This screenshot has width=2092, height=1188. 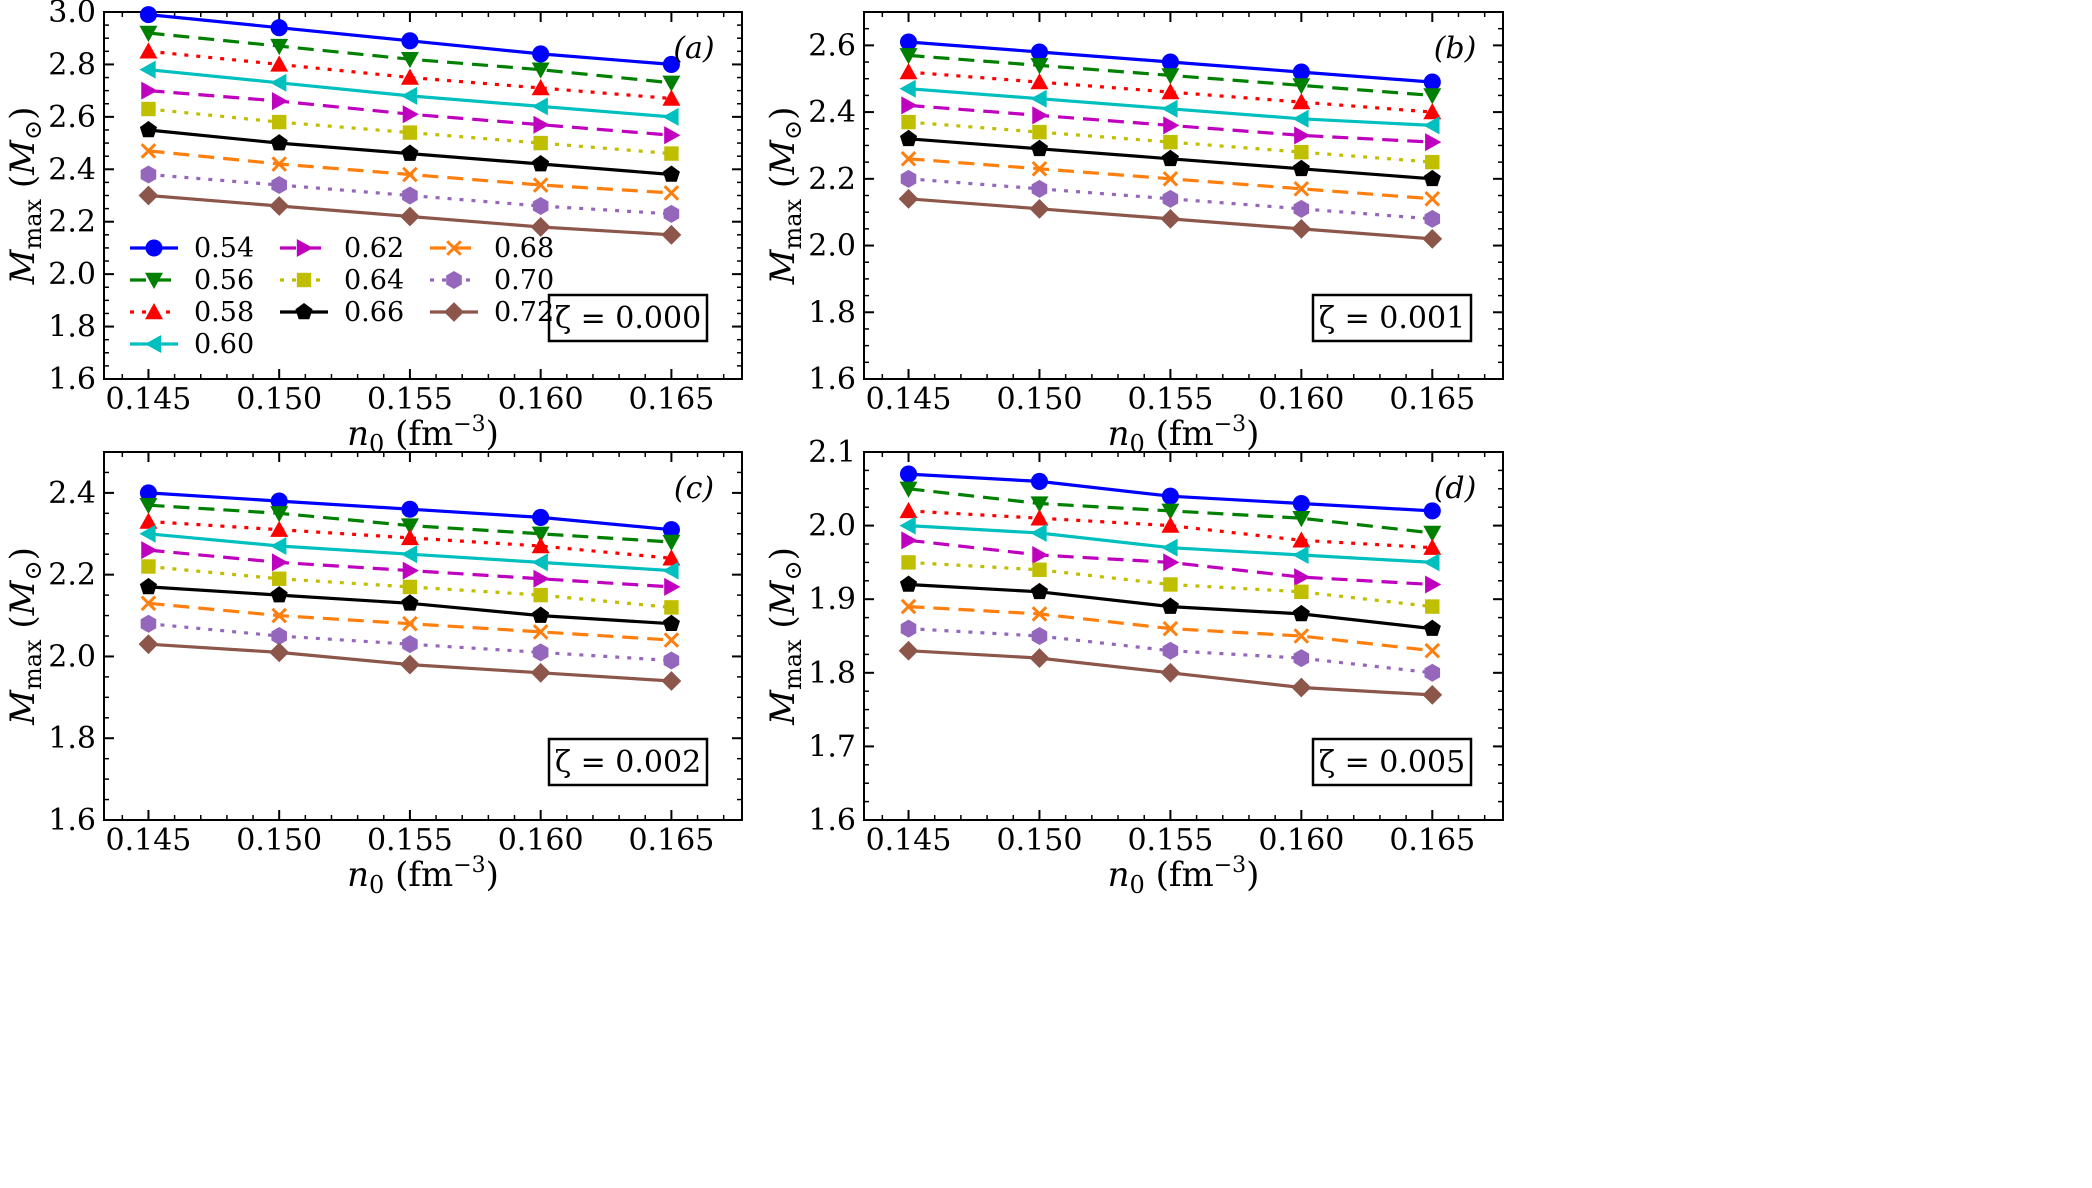 I want to click on legend-0.62-marker, so click(x=304, y=248).